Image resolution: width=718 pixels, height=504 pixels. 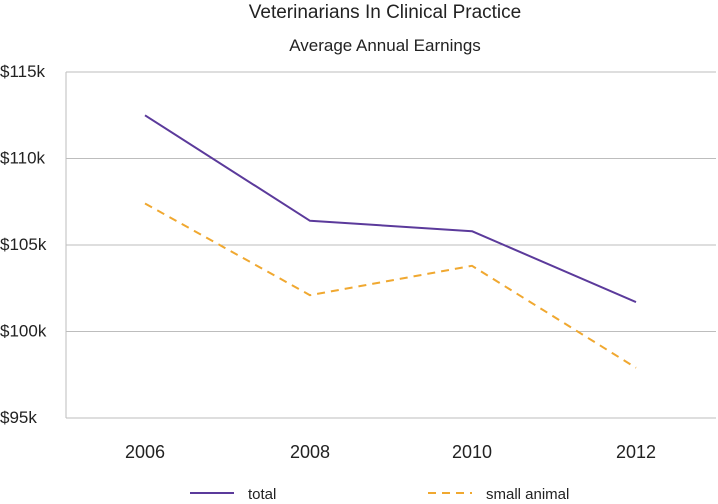 I want to click on x-tick-label: 2010, so click(x=472, y=452).